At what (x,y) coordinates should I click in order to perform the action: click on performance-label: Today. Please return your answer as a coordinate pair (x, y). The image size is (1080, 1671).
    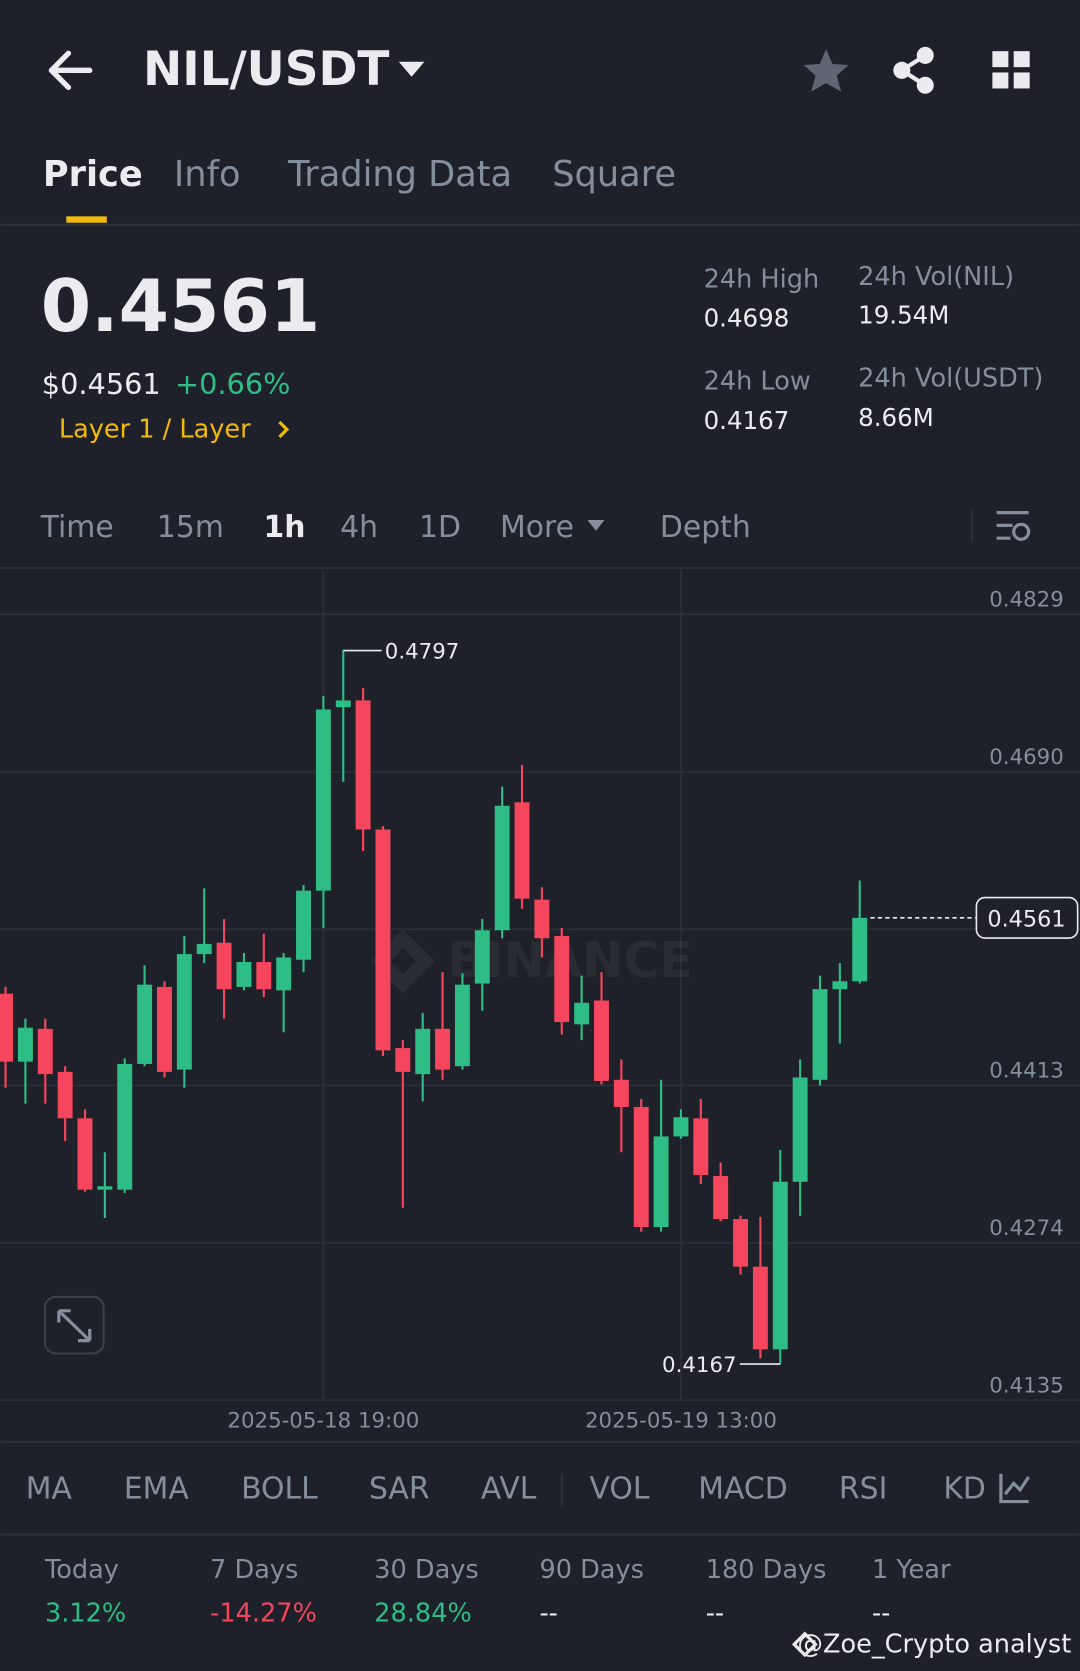
    Looking at the image, I should click on (81, 1570).